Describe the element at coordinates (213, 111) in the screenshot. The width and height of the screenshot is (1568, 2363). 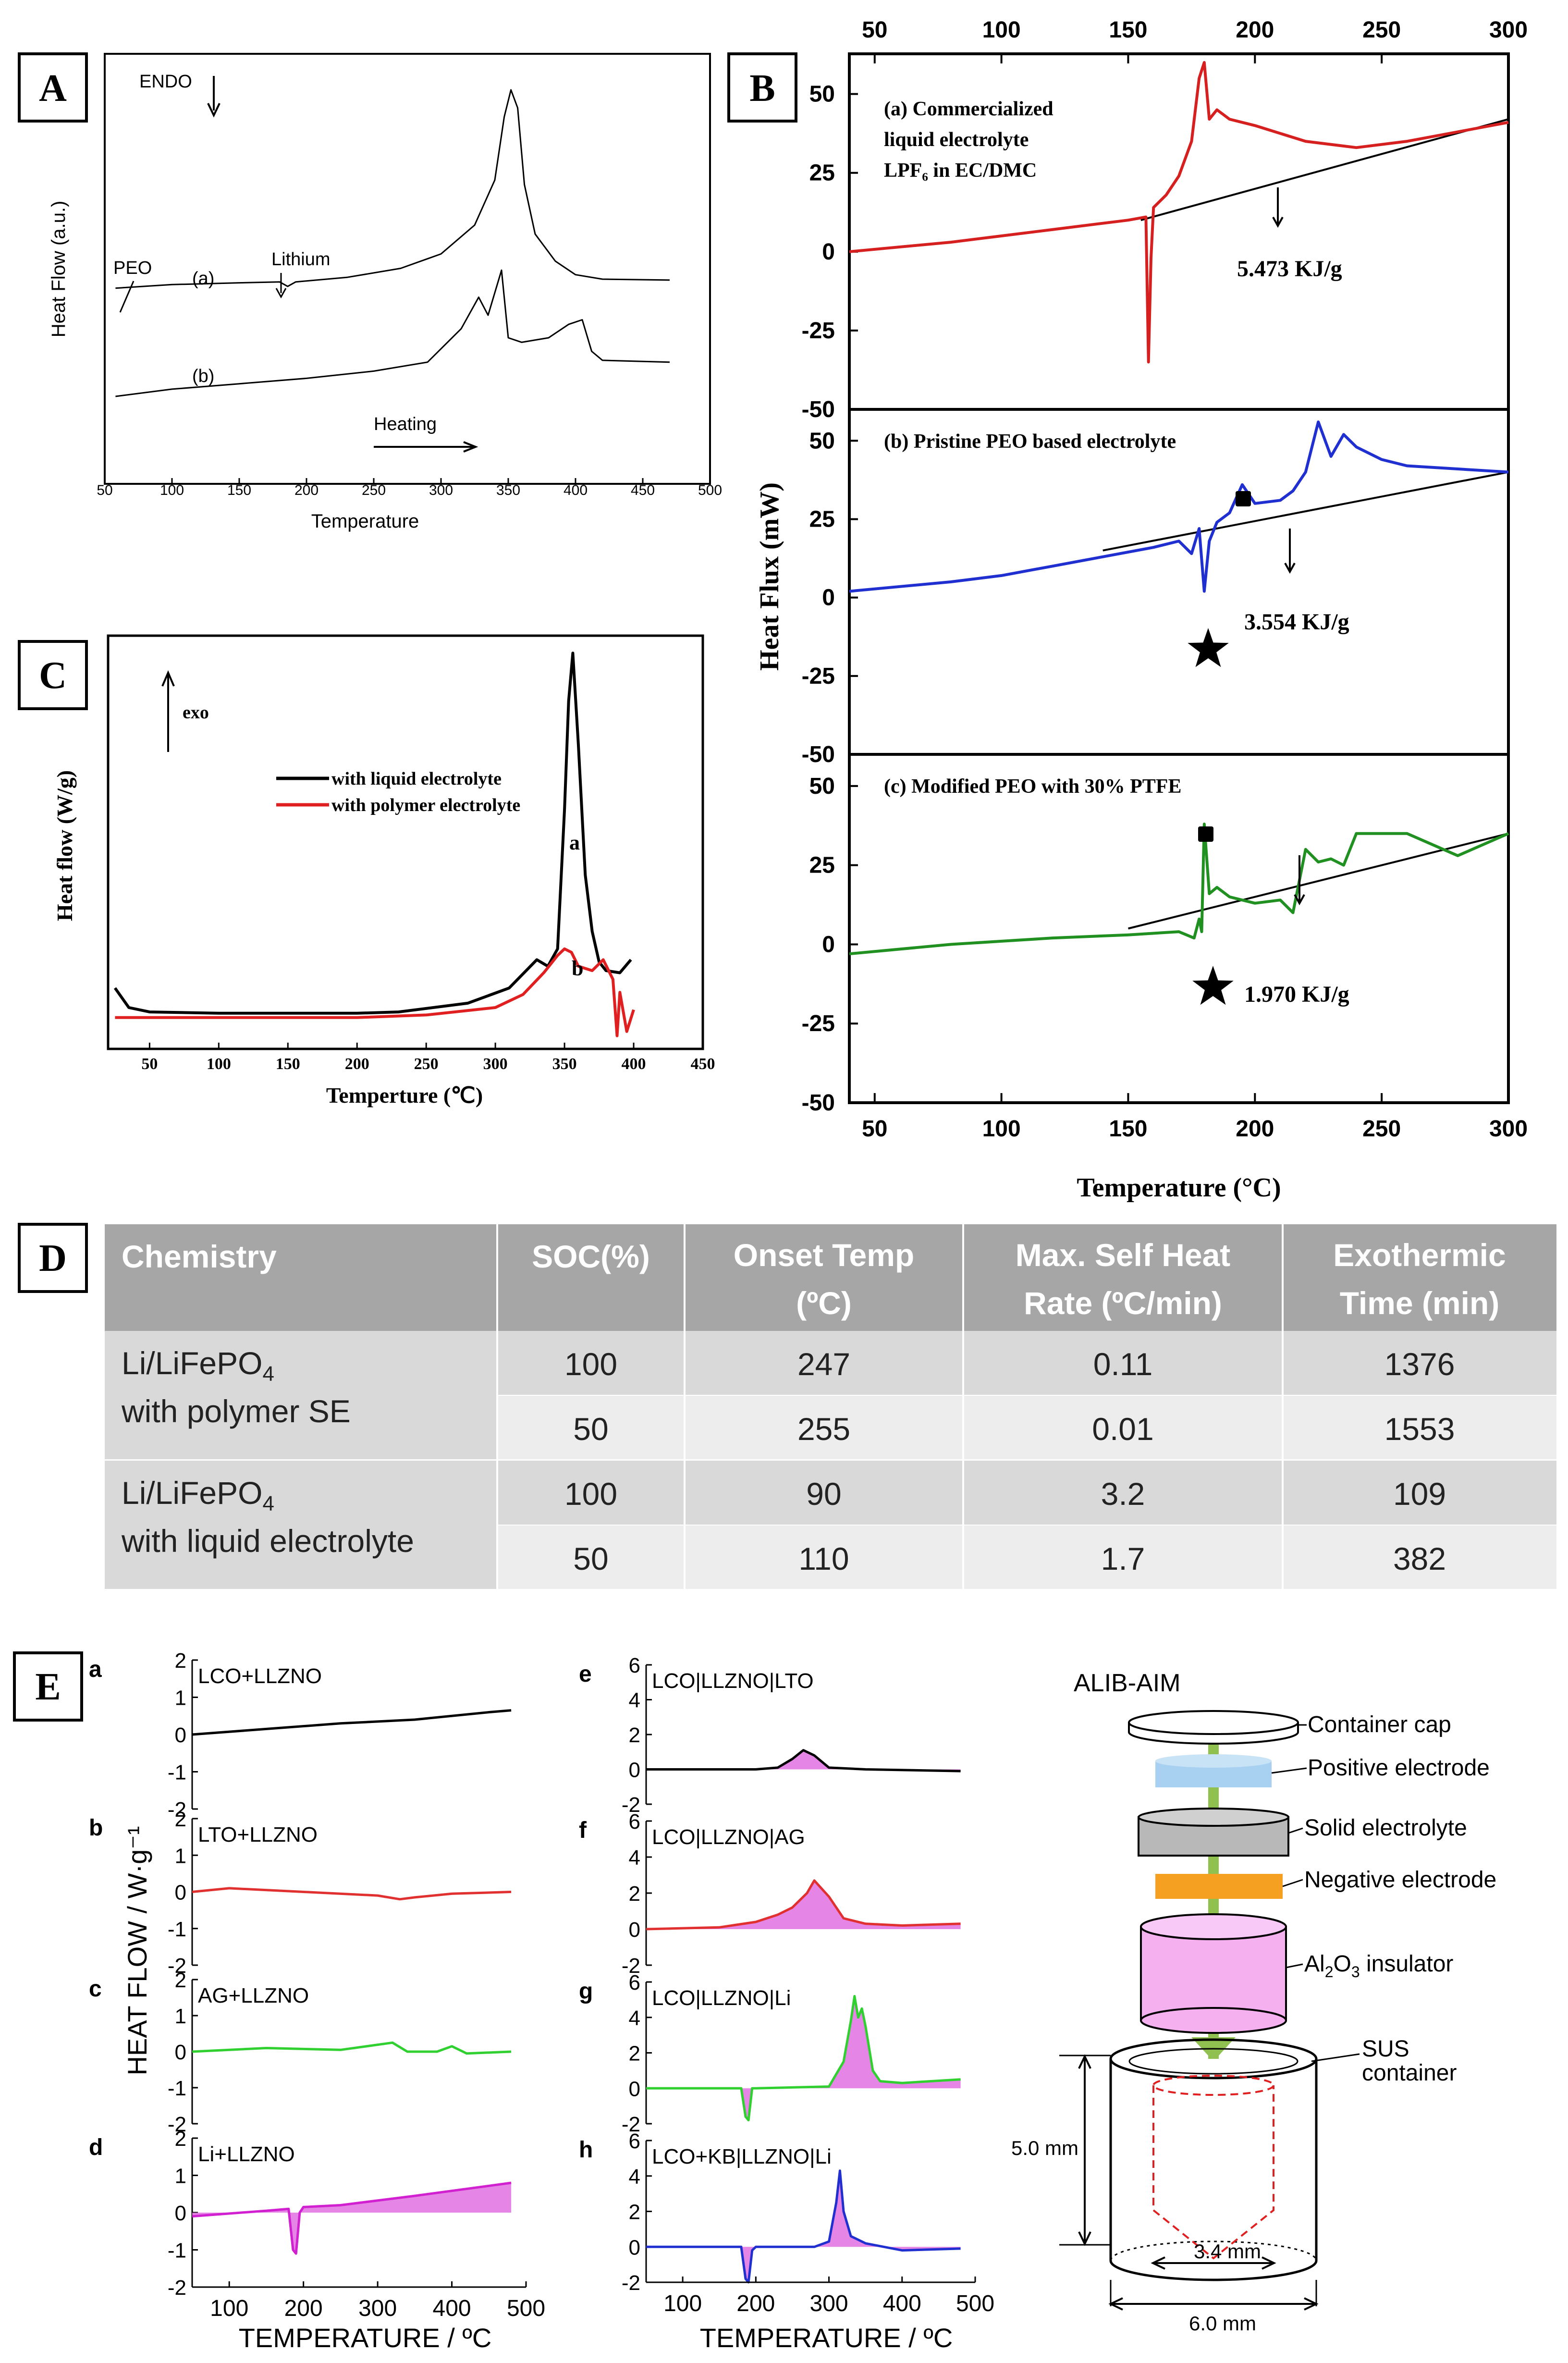
I see `endo-arrow-head` at that location.